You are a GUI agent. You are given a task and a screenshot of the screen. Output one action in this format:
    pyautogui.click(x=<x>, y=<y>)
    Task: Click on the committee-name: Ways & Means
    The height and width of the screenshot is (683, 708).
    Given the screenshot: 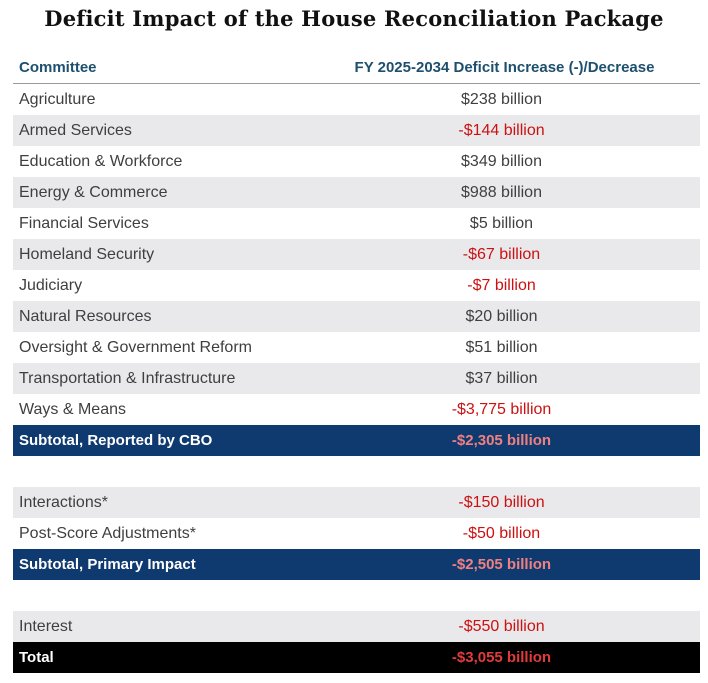 What is the action you would take?
    pyautogui.click(x=72, y=409)
    